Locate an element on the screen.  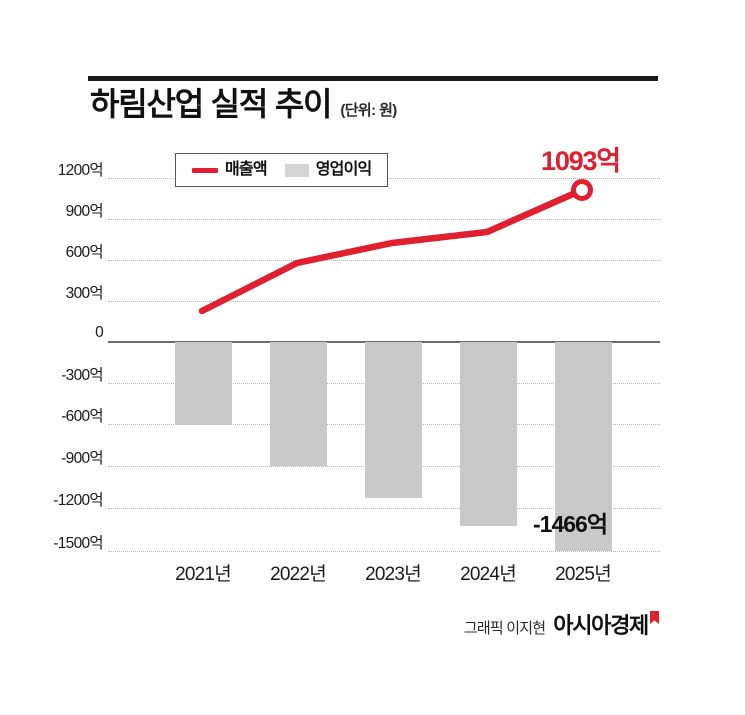
legend-item-operating-profit: 영업이익 is located at coordinates (328, 169).